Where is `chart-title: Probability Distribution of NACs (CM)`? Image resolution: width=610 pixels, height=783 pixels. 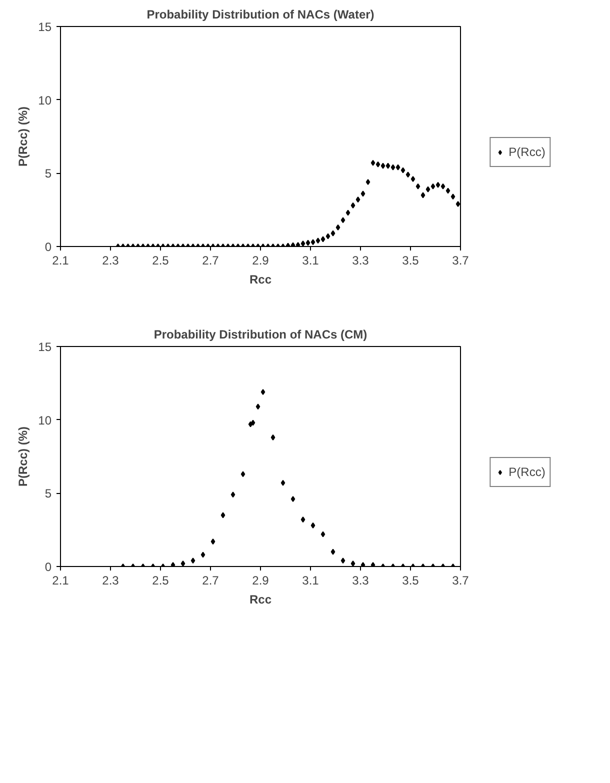
chart-title: Probability Distribution of NACs (CM) is located at coordinates (261, 335).